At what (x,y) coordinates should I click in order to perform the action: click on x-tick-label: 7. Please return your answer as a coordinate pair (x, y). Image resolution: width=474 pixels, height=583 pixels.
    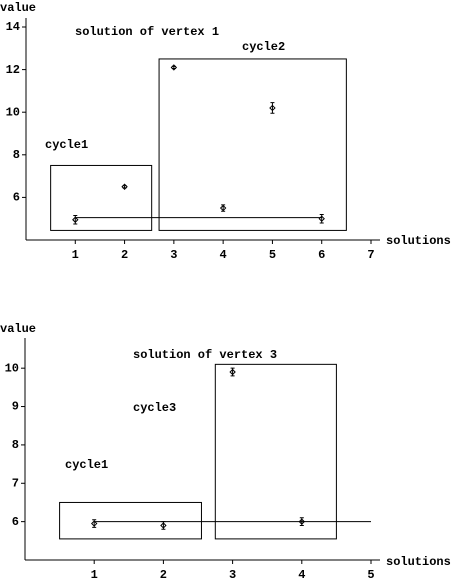
    Looking at the image, I should click on (370, 255).